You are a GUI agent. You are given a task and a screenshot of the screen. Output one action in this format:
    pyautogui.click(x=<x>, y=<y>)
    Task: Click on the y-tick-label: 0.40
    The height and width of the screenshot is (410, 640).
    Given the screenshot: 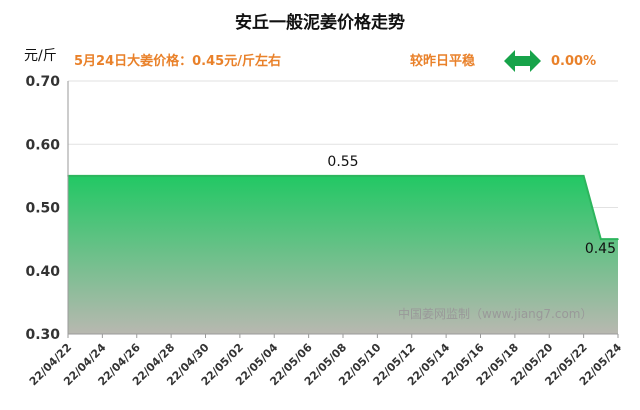 What is the action you would take?
    pyautogui.click(x=42, y=272)
    